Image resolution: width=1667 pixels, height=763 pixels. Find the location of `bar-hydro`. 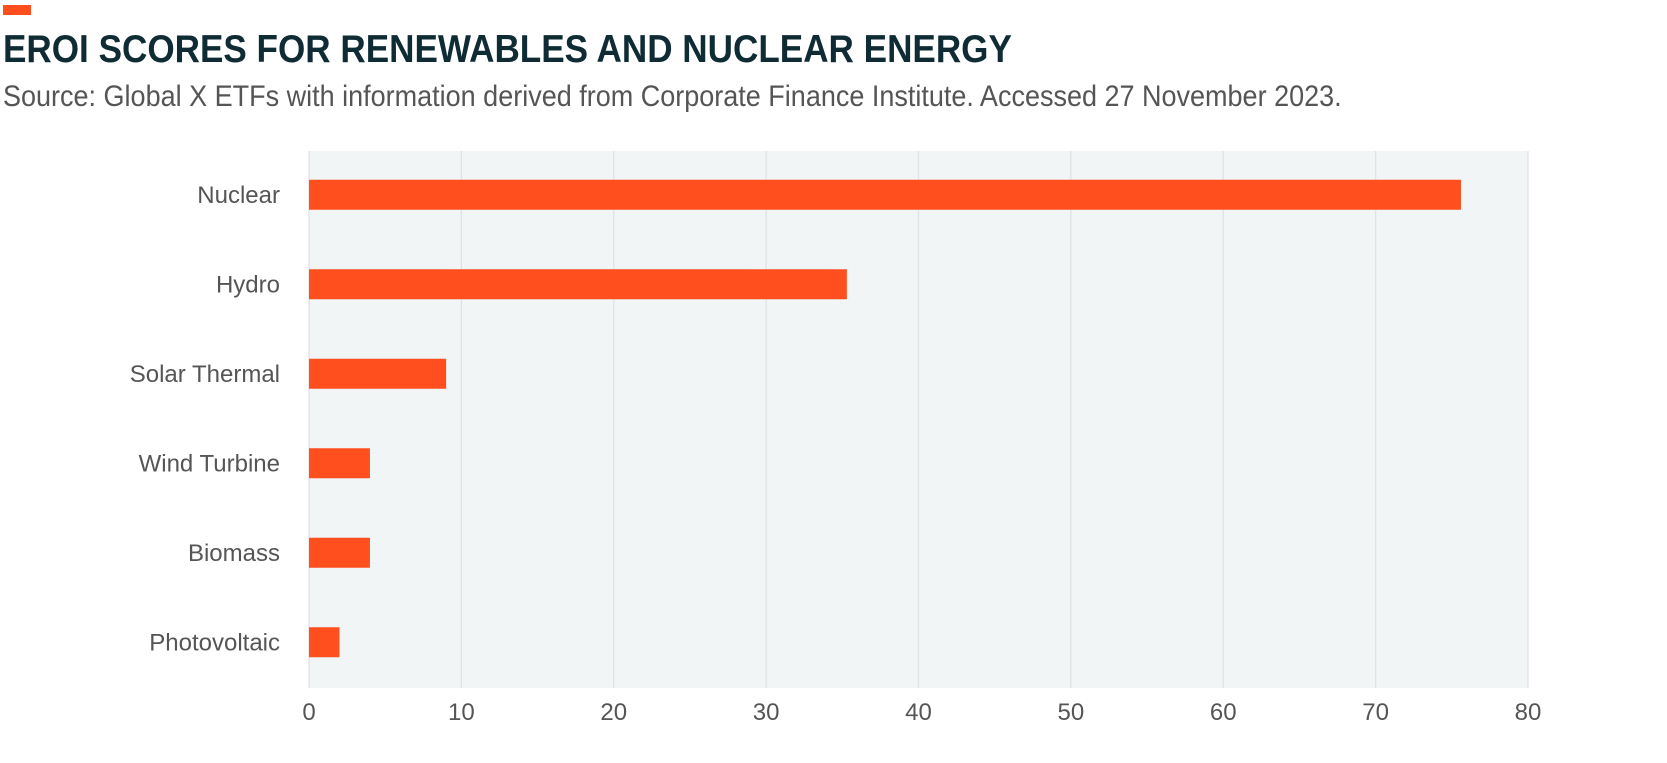

bar-hydro is located at coordinates (578, 284).